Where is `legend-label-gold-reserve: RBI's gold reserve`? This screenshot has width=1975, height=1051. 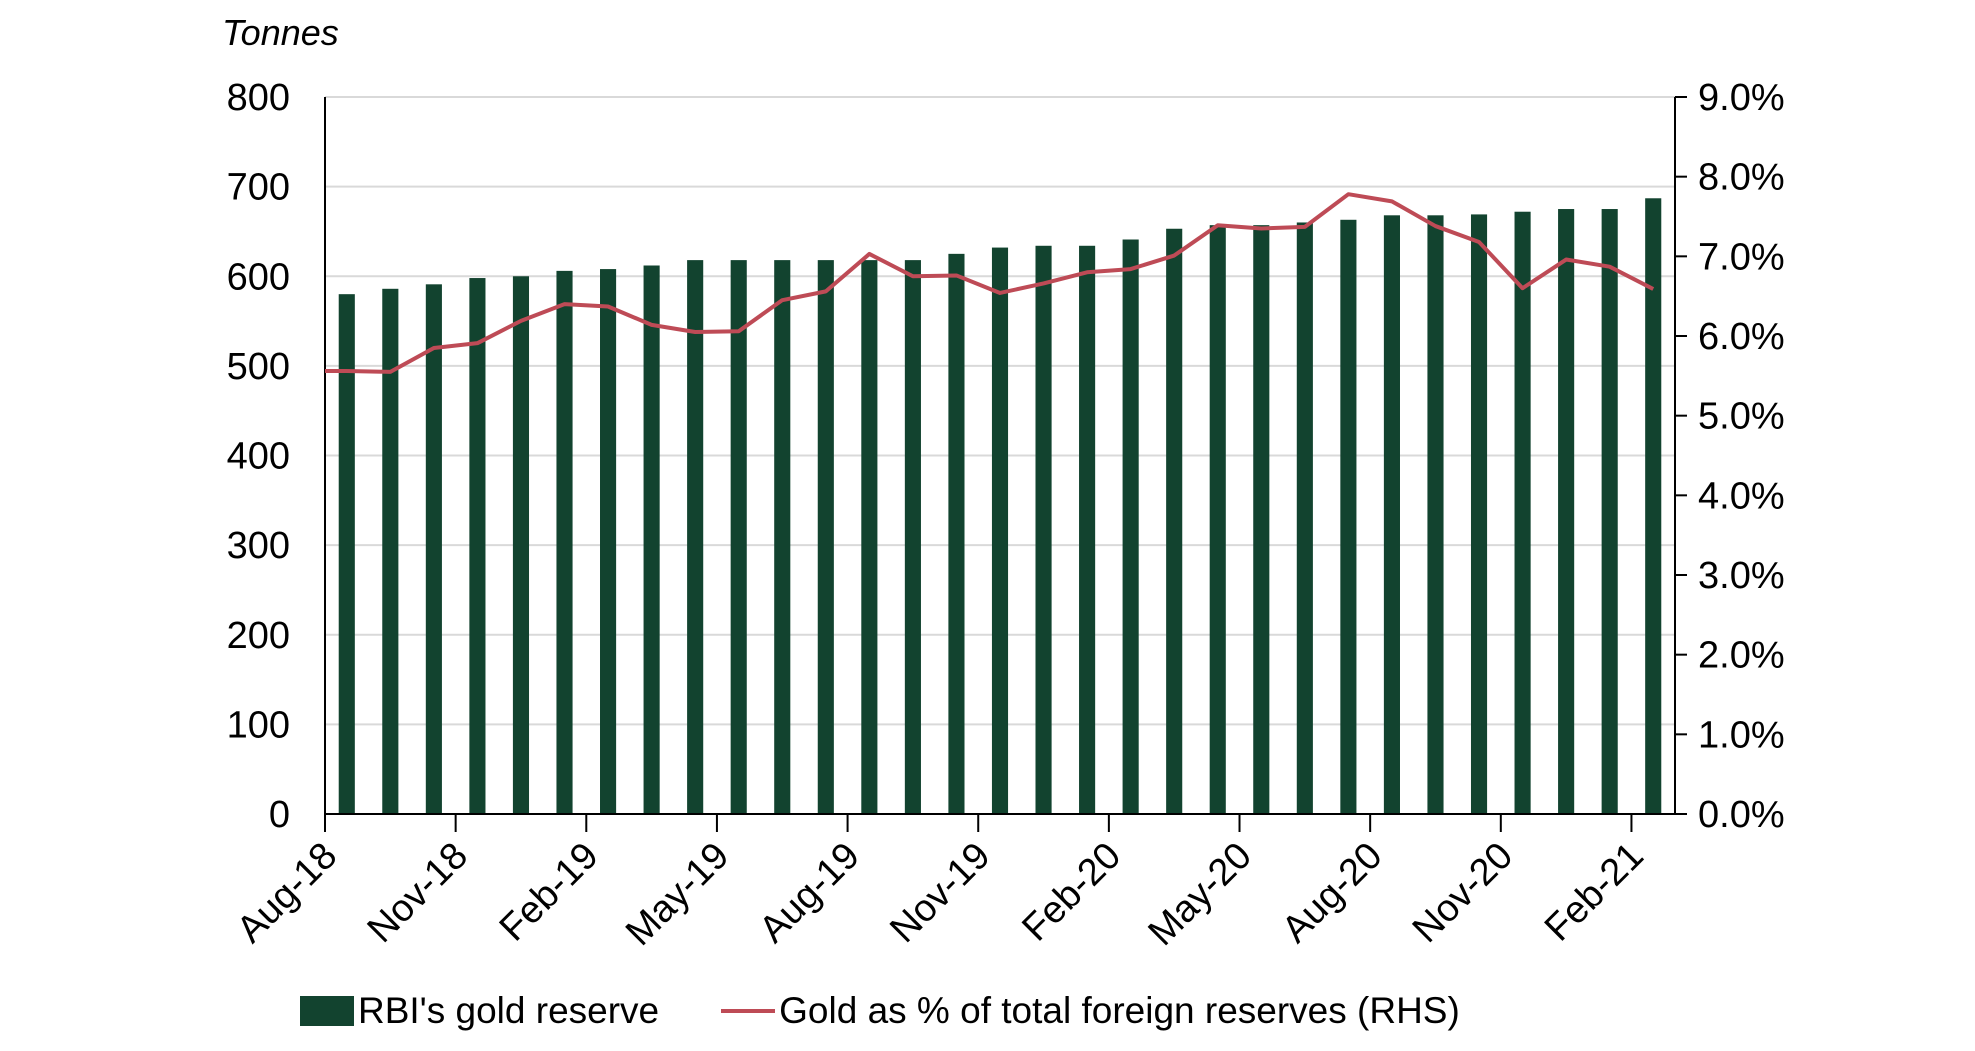 legend-label-gold-reserve: RBI's gold reserve is located at coordinates (509, 1010).